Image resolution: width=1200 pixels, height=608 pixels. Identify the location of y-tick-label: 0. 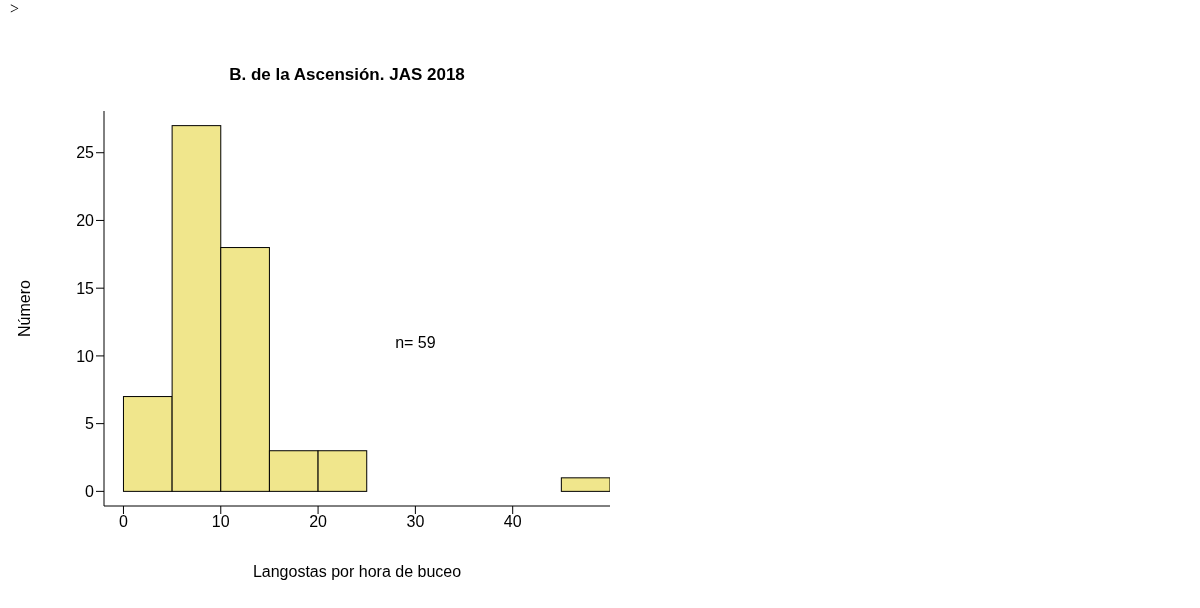
(90, 492).